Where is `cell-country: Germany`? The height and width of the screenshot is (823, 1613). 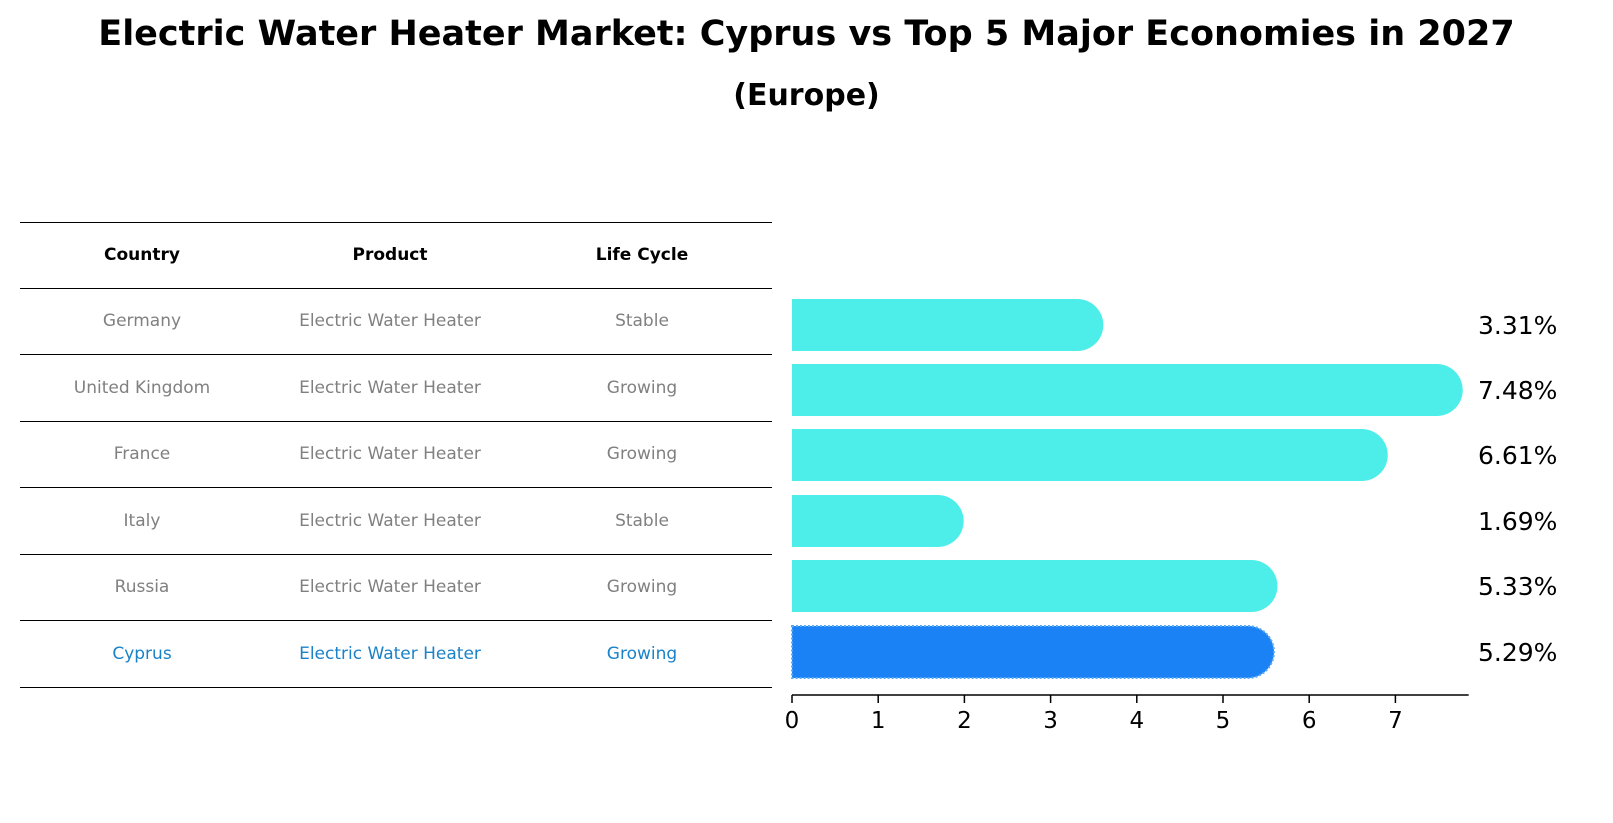
cell-country: Germany is located at coordinates (142, 321).